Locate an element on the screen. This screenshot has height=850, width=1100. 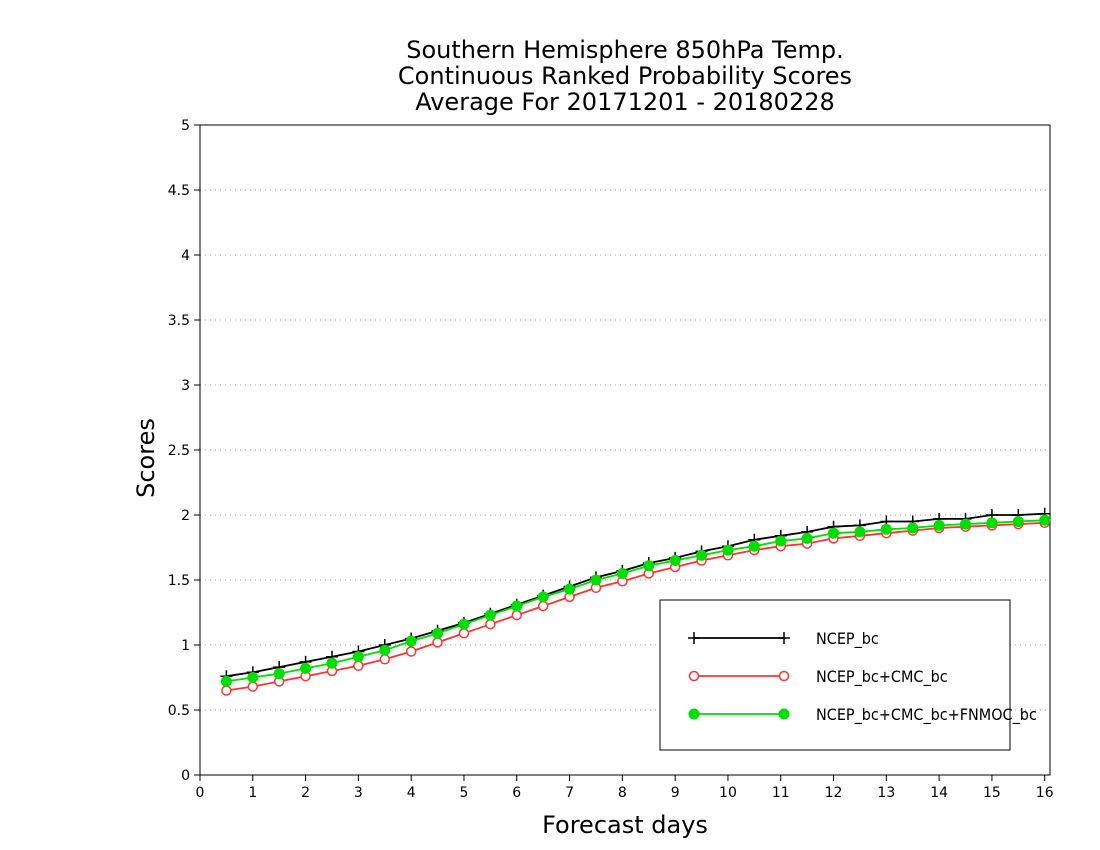
y-tick-label: 2 is located at coordinates (185, 516).